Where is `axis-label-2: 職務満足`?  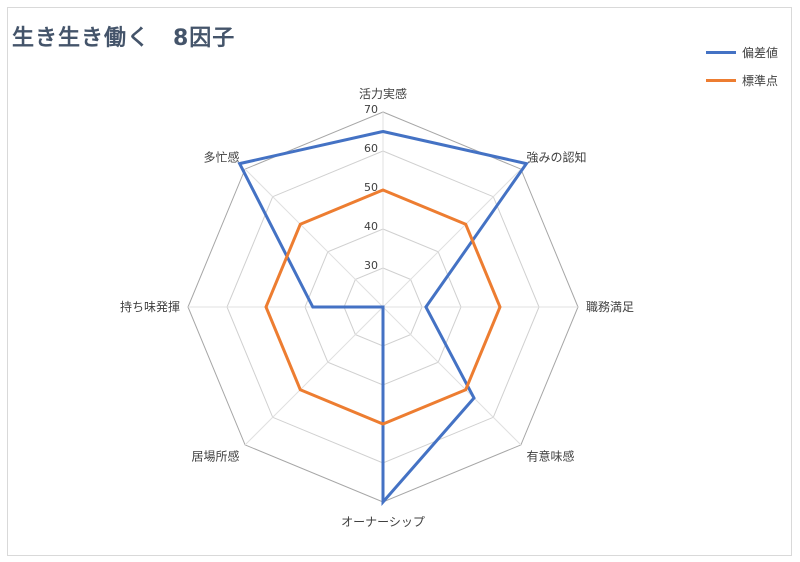 axis-label-2: 職務満足 is located at coordinates (610, 307).